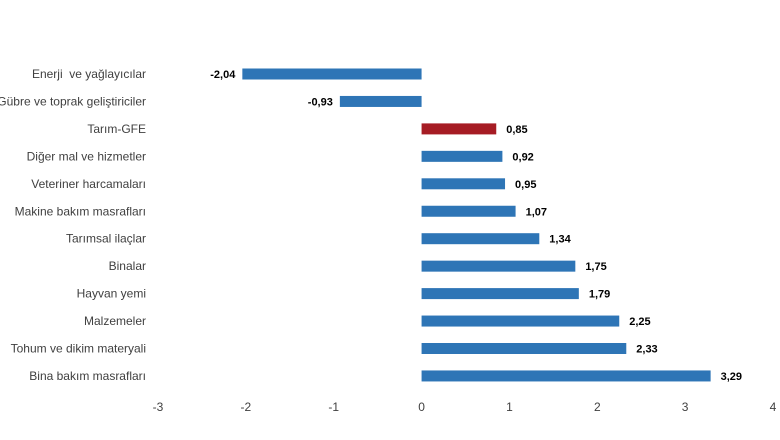 The width and height of the screenshot is (780, 440). What do you see at coordinates (73, 101) in the screenshot?
I see `category-label: Gübre ve toprak geliştiriciler` at bounding box center [73, 101].